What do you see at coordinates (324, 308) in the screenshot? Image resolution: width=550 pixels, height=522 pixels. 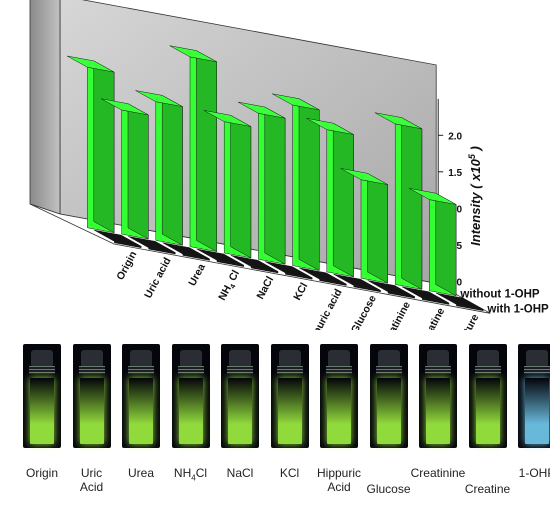 I see `category-label: Hippuric acid` at bounding box center [324, 308].